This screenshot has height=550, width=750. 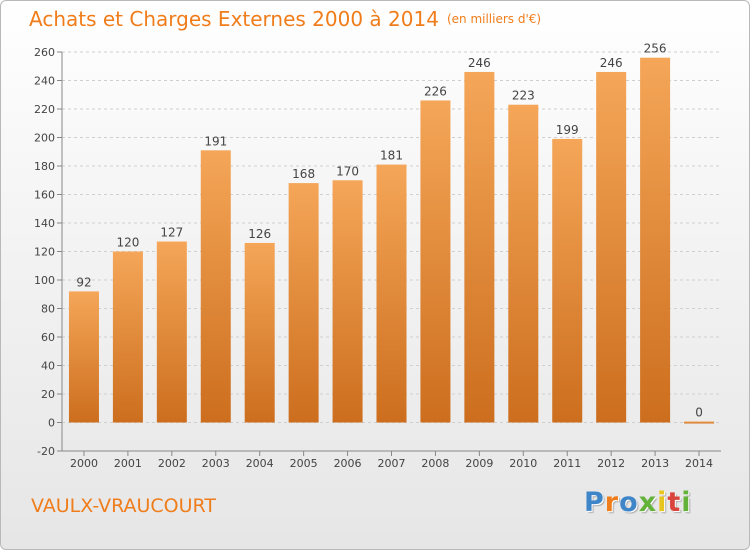 What do you see at coordinates (347, 171) in the screenshot?
I see `value-label: 170` at bounding box center [347, 171].